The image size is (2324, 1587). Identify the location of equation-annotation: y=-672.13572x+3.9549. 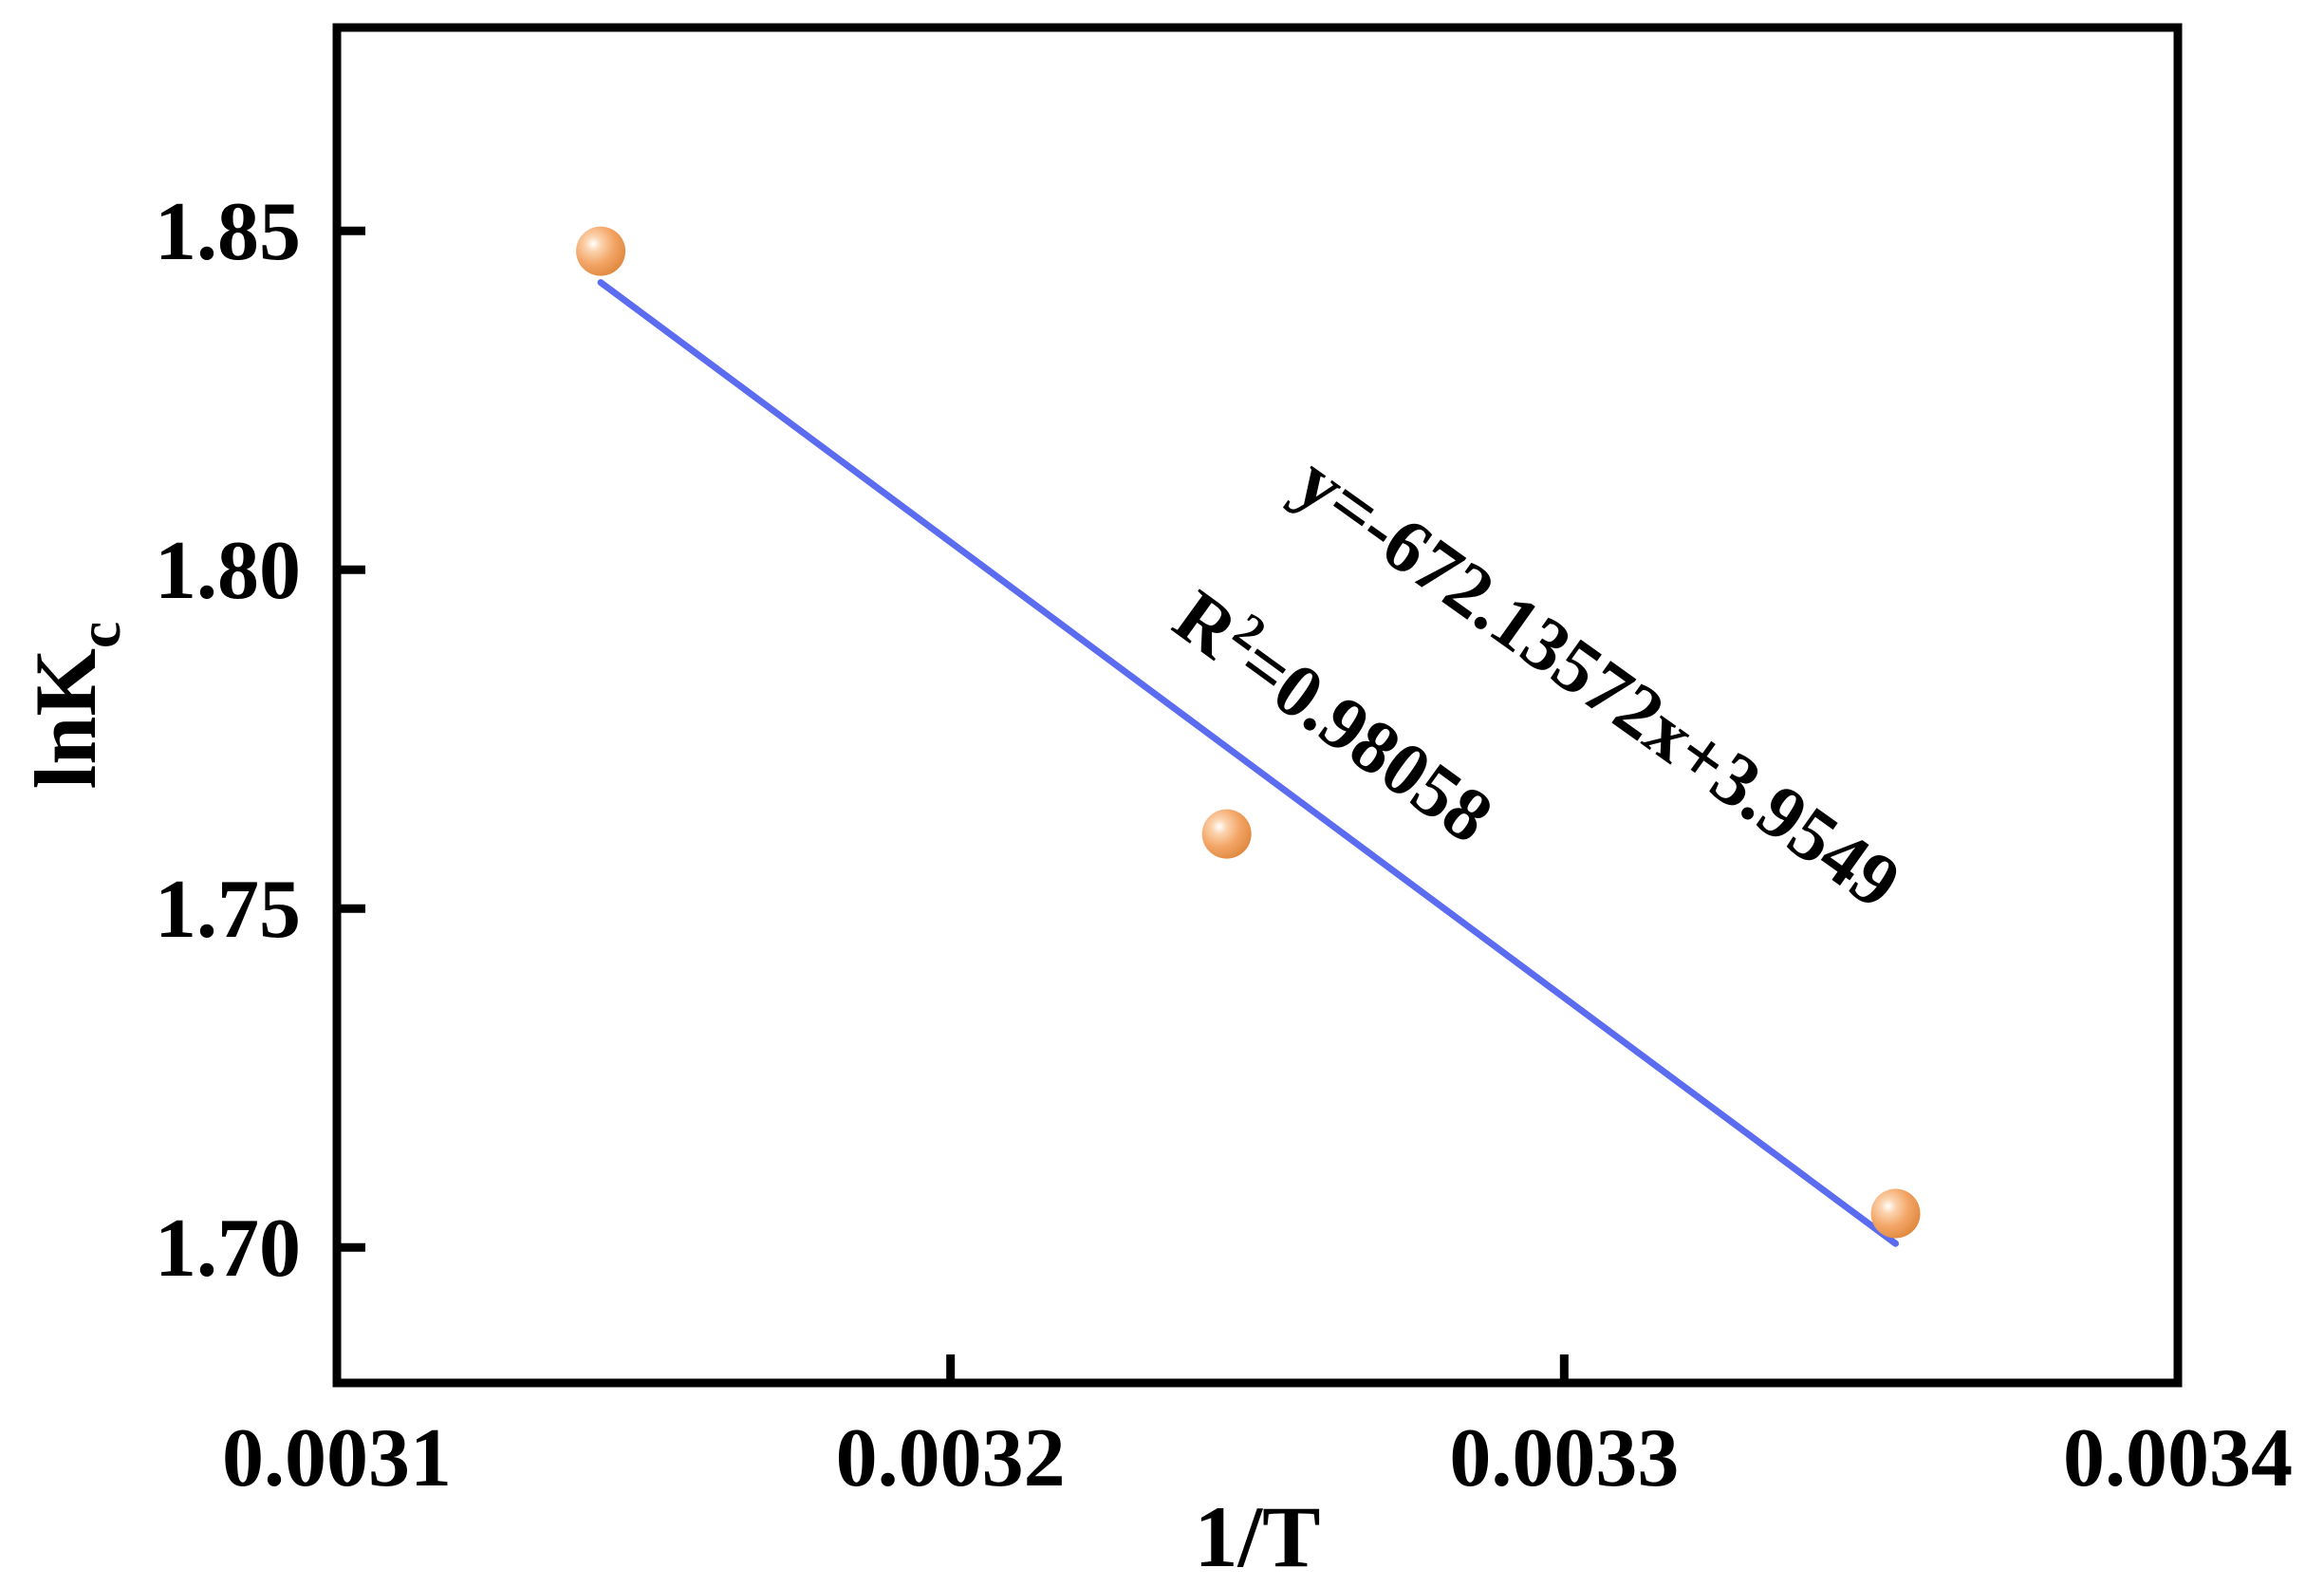
(1598, 682).